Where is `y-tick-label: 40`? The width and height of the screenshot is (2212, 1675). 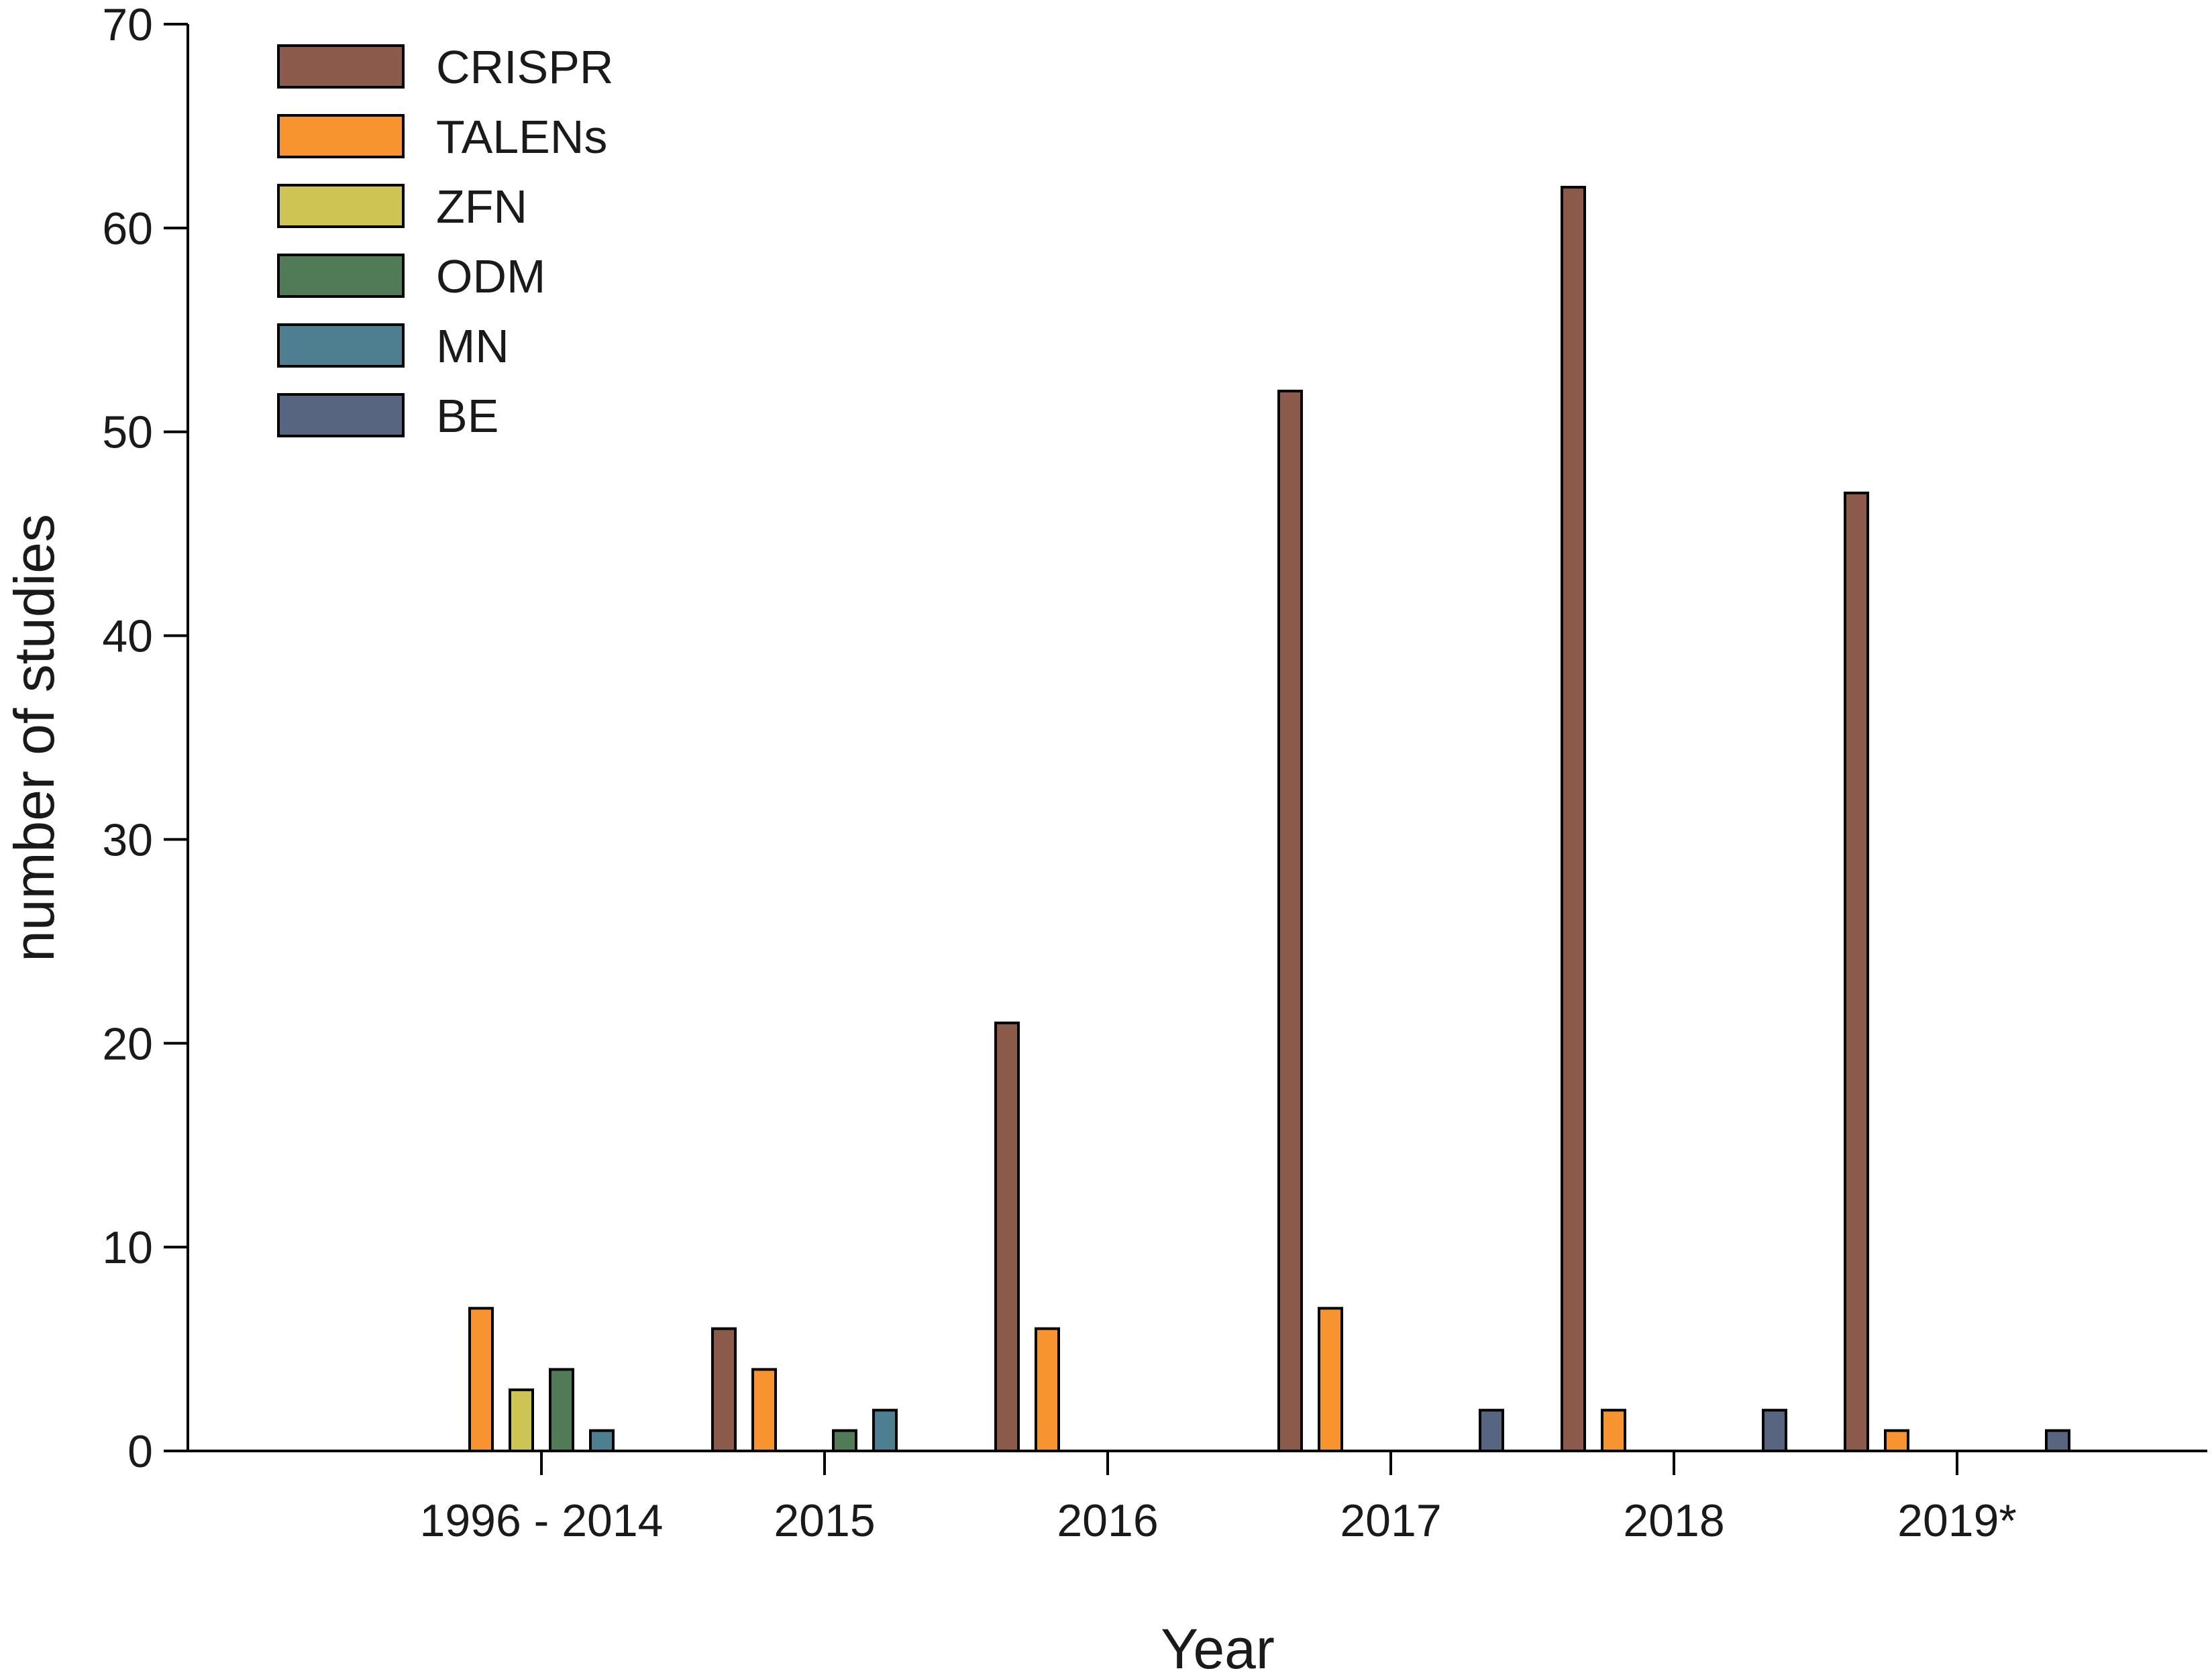 y-tick-label: 40 is located at coordinates (127, 636).